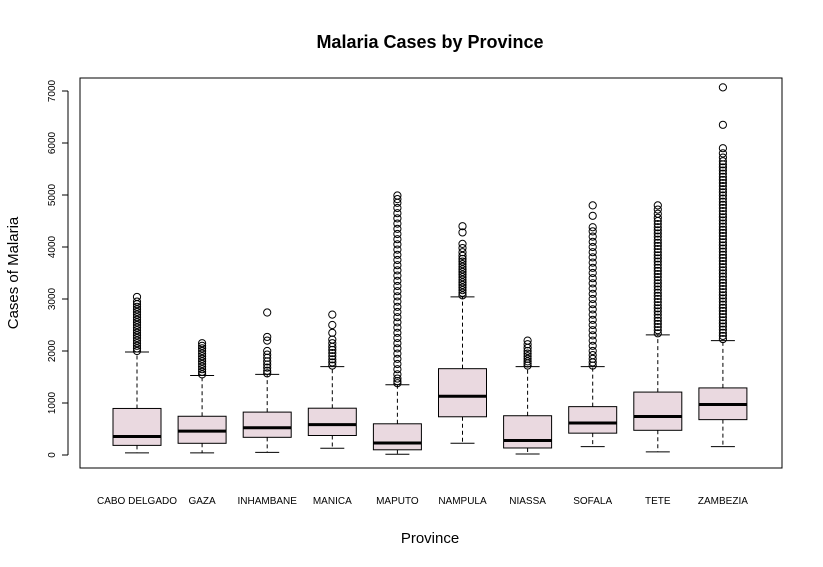  What do you see at coordinates (462, 501) in the screenshot?
I see `x-tick-label: NAMPULA` at bounding box center [462, 501].